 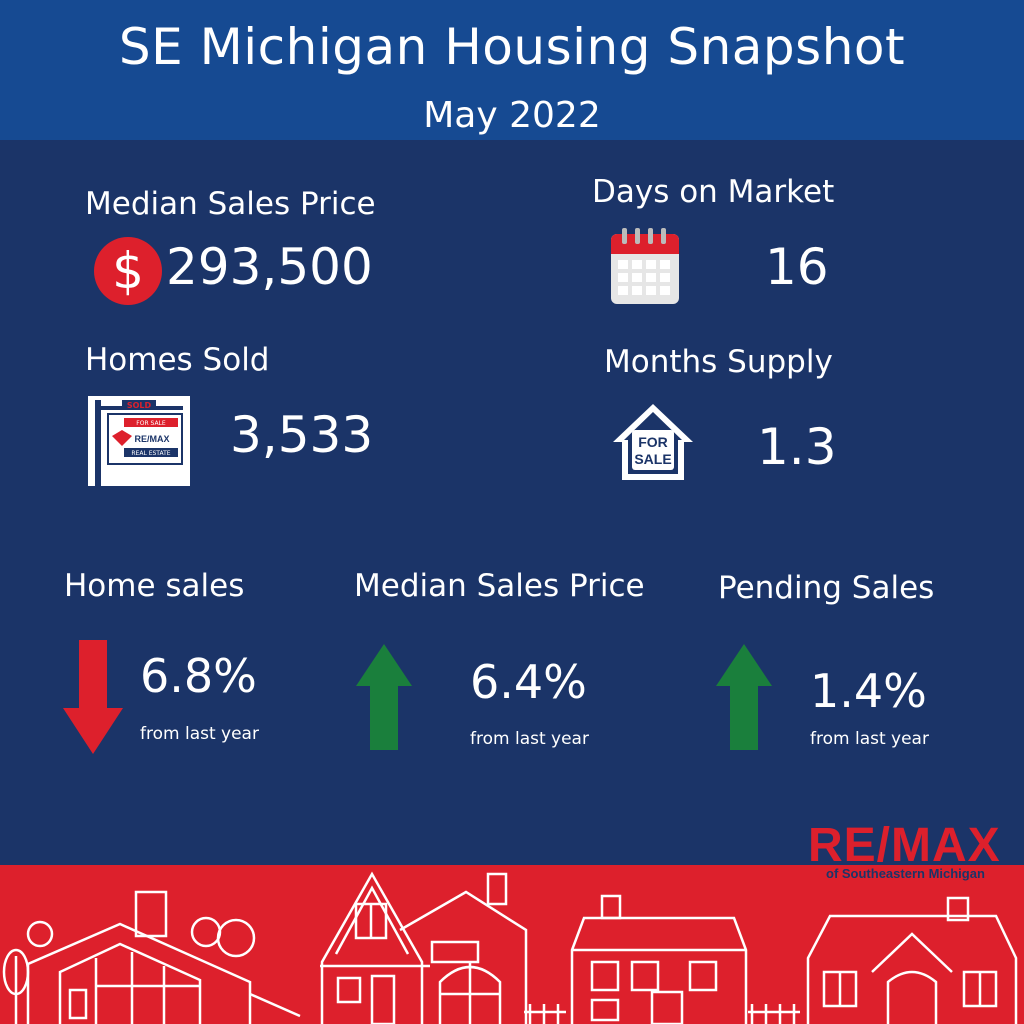 I want to click on dollar-icon: $, so click(x=128, y=271).